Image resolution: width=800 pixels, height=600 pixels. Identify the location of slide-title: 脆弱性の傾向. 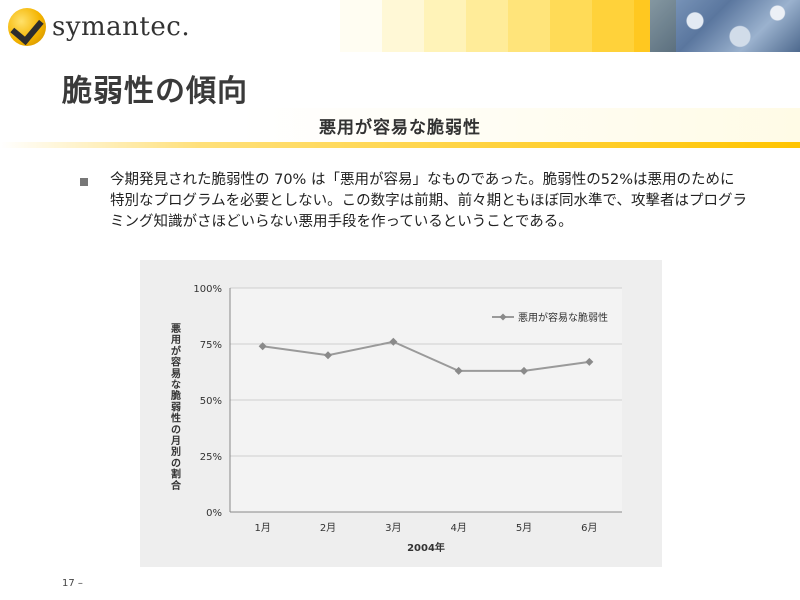
(155, 91).